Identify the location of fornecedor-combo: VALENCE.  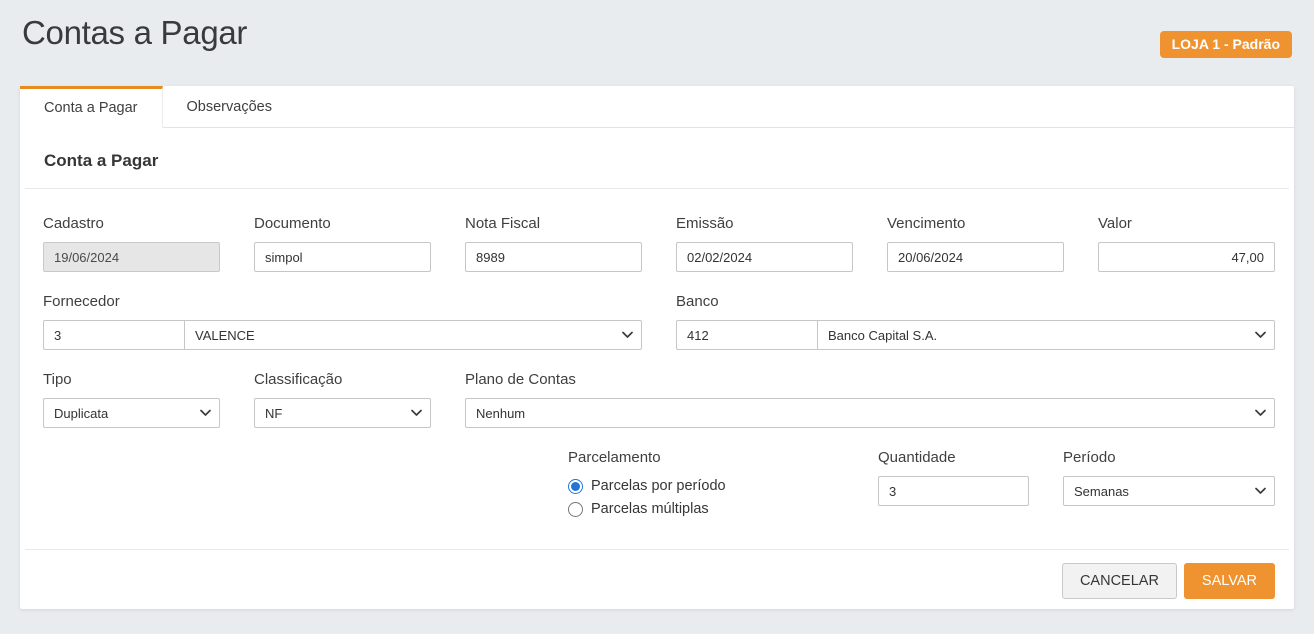
(342, 335).